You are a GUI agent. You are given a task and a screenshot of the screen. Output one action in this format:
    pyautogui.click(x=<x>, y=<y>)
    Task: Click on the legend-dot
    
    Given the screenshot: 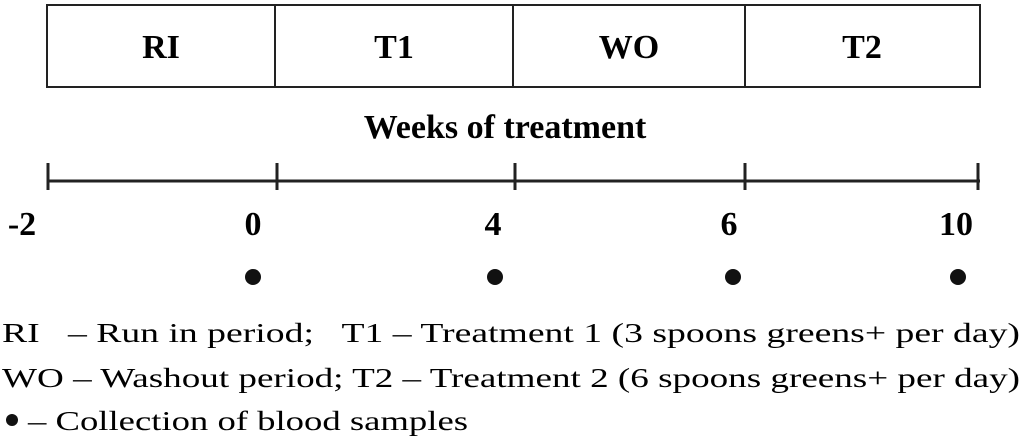 What is the action you would take?
    pyautogui.click(x=12, y=420)
    